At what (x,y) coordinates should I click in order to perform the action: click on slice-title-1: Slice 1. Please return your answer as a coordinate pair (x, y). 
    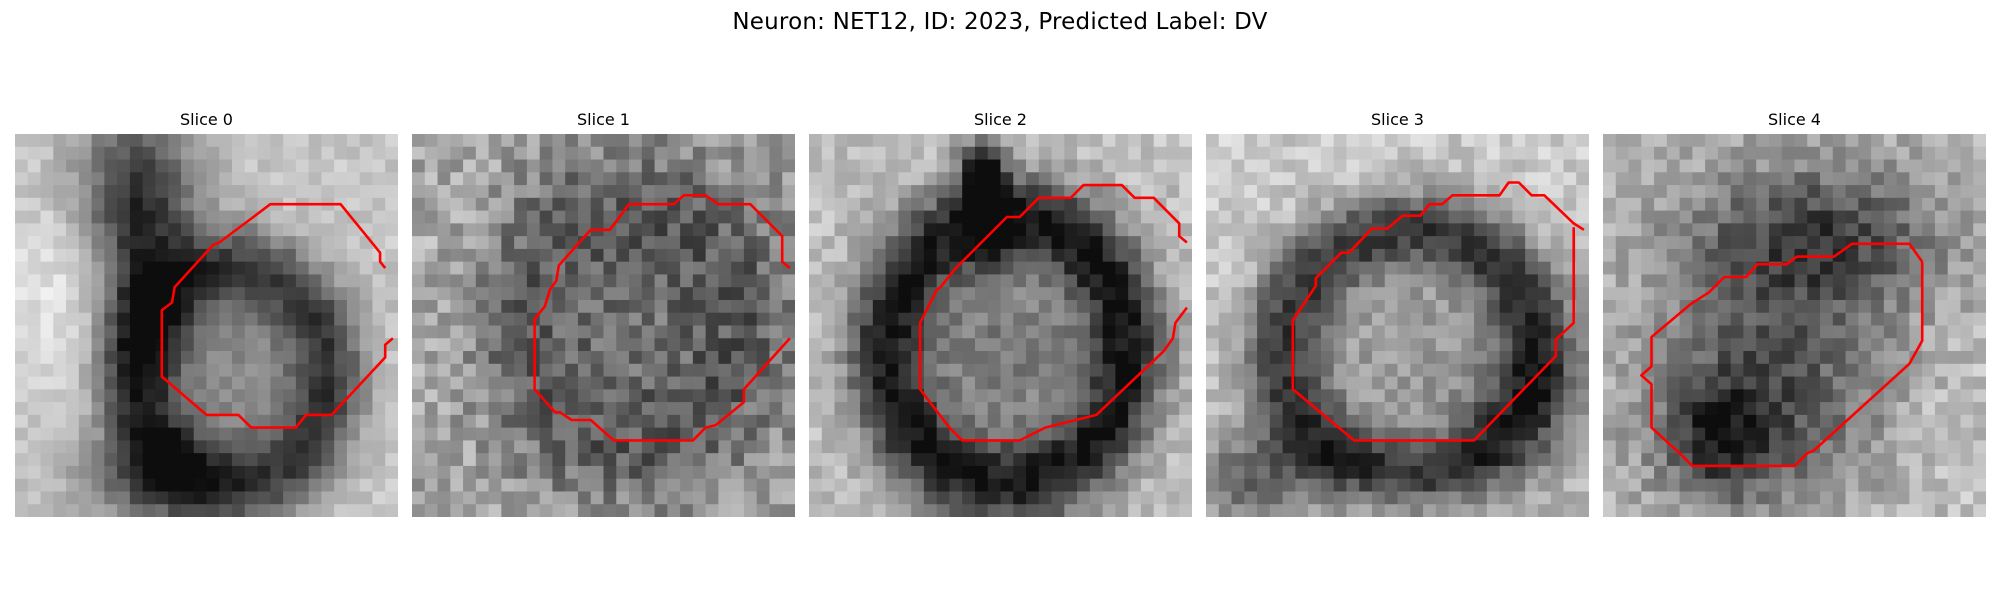
    Looking at the image, I should click on (603, 119).